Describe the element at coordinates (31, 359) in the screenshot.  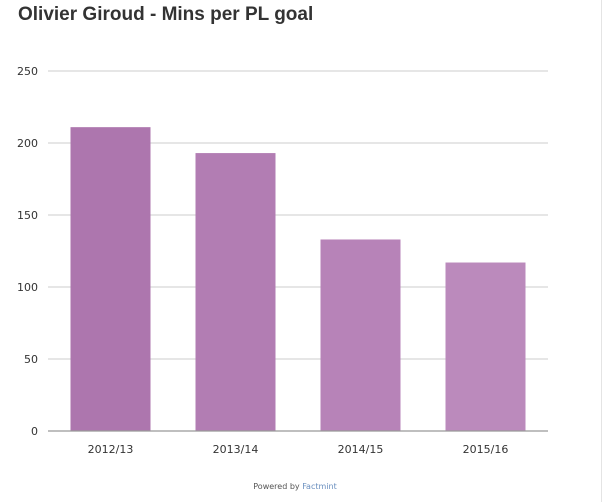
I see `y-tick-label: 50` at that location.